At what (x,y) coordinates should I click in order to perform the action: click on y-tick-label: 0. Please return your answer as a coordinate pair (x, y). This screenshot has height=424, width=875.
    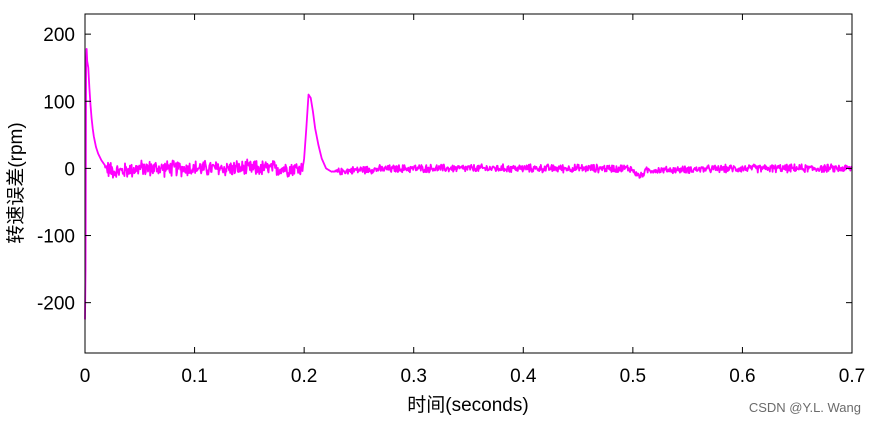
    Looking at the image, I should click on (69, 169).